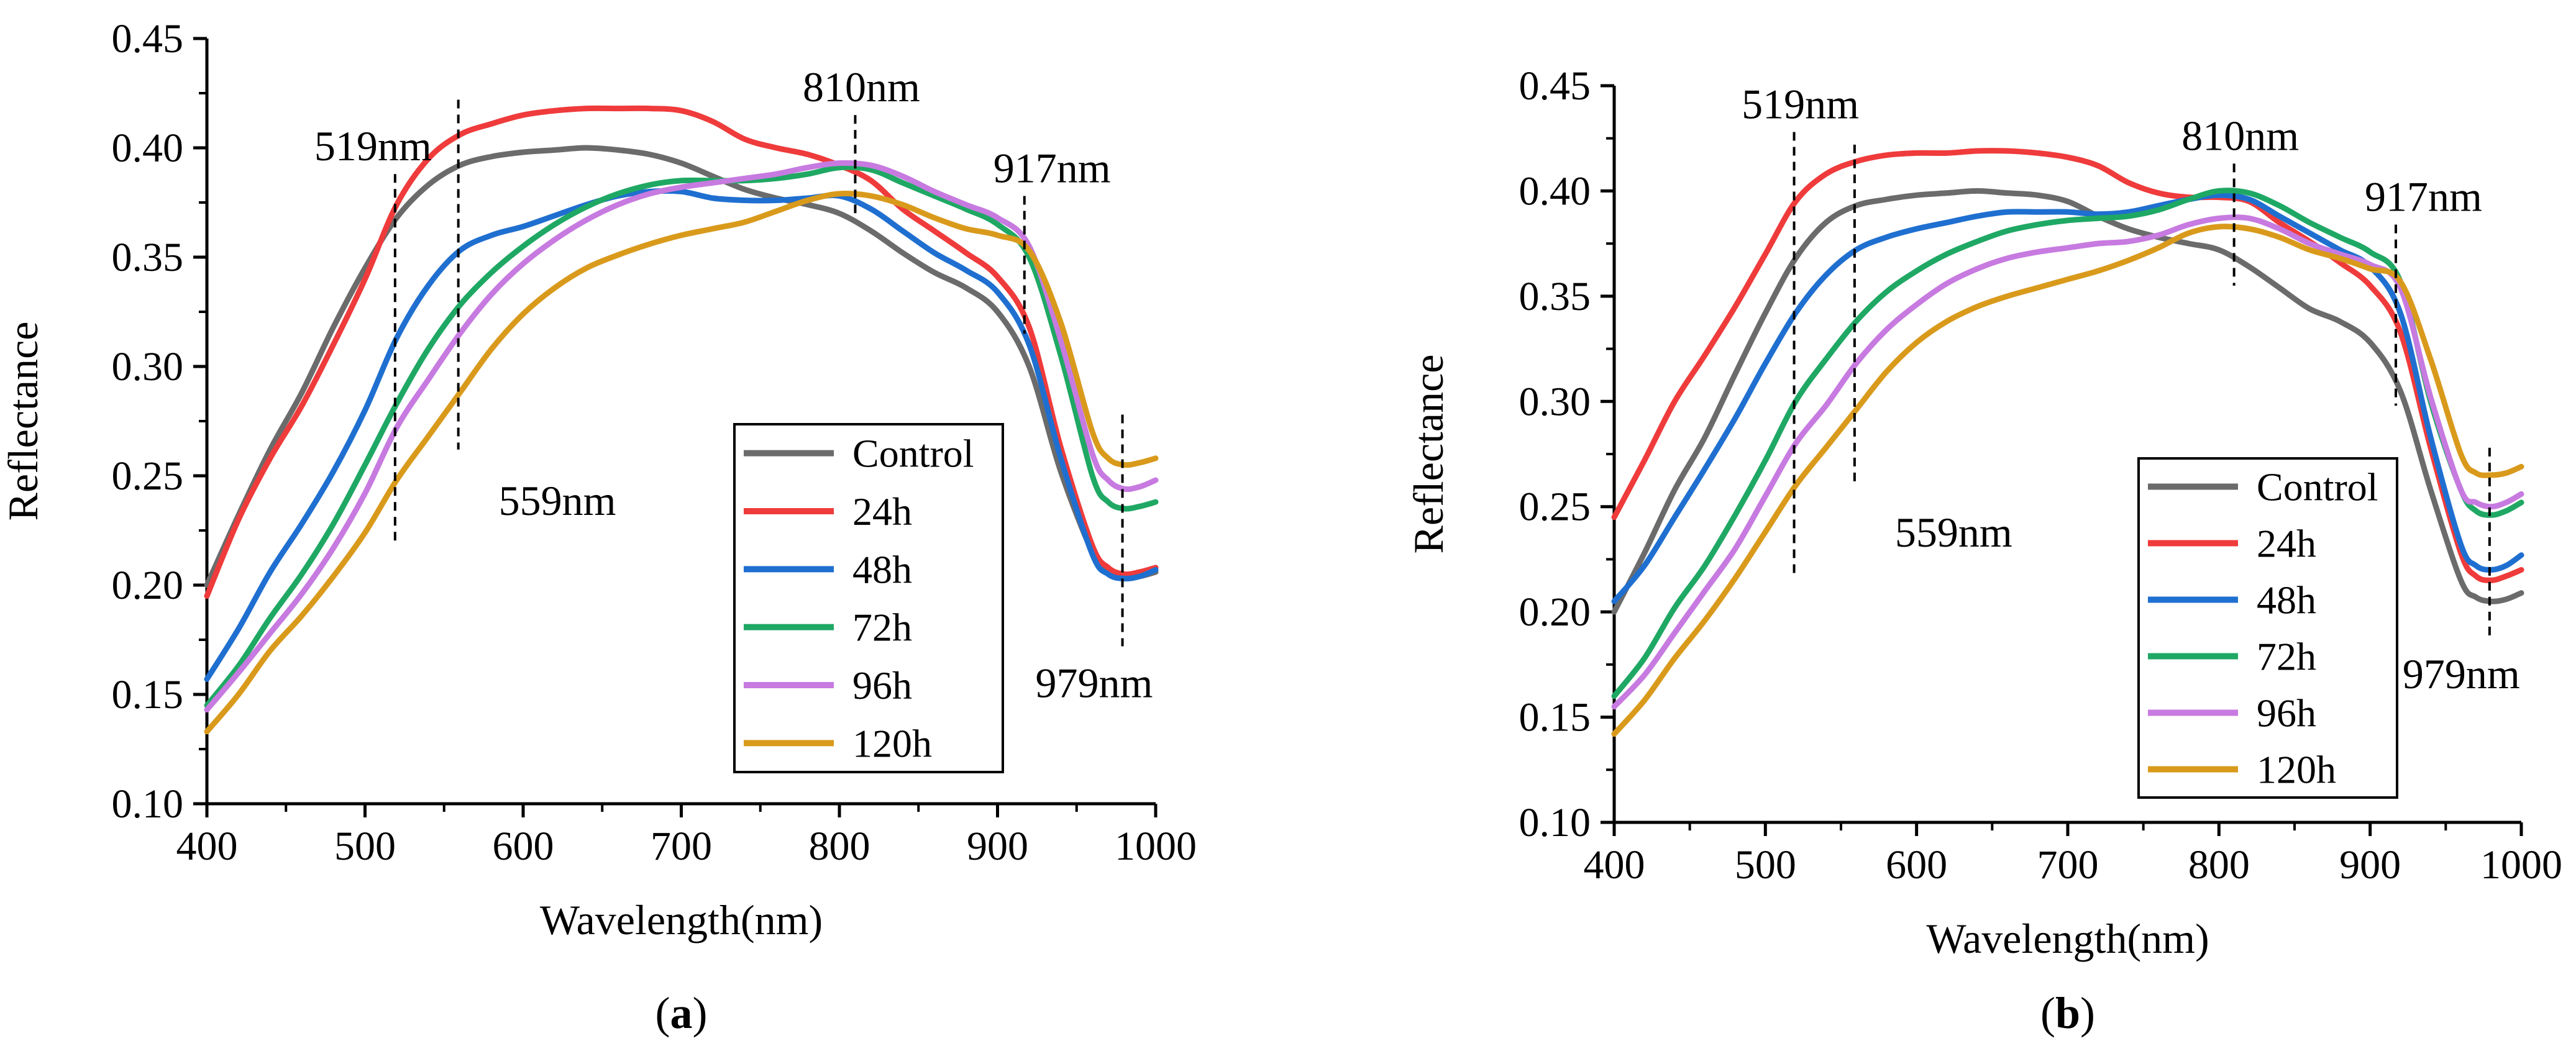 The height and width of the screenshot is (1064, 2576). I want to click on series-line-48h, so click(2067, 398).